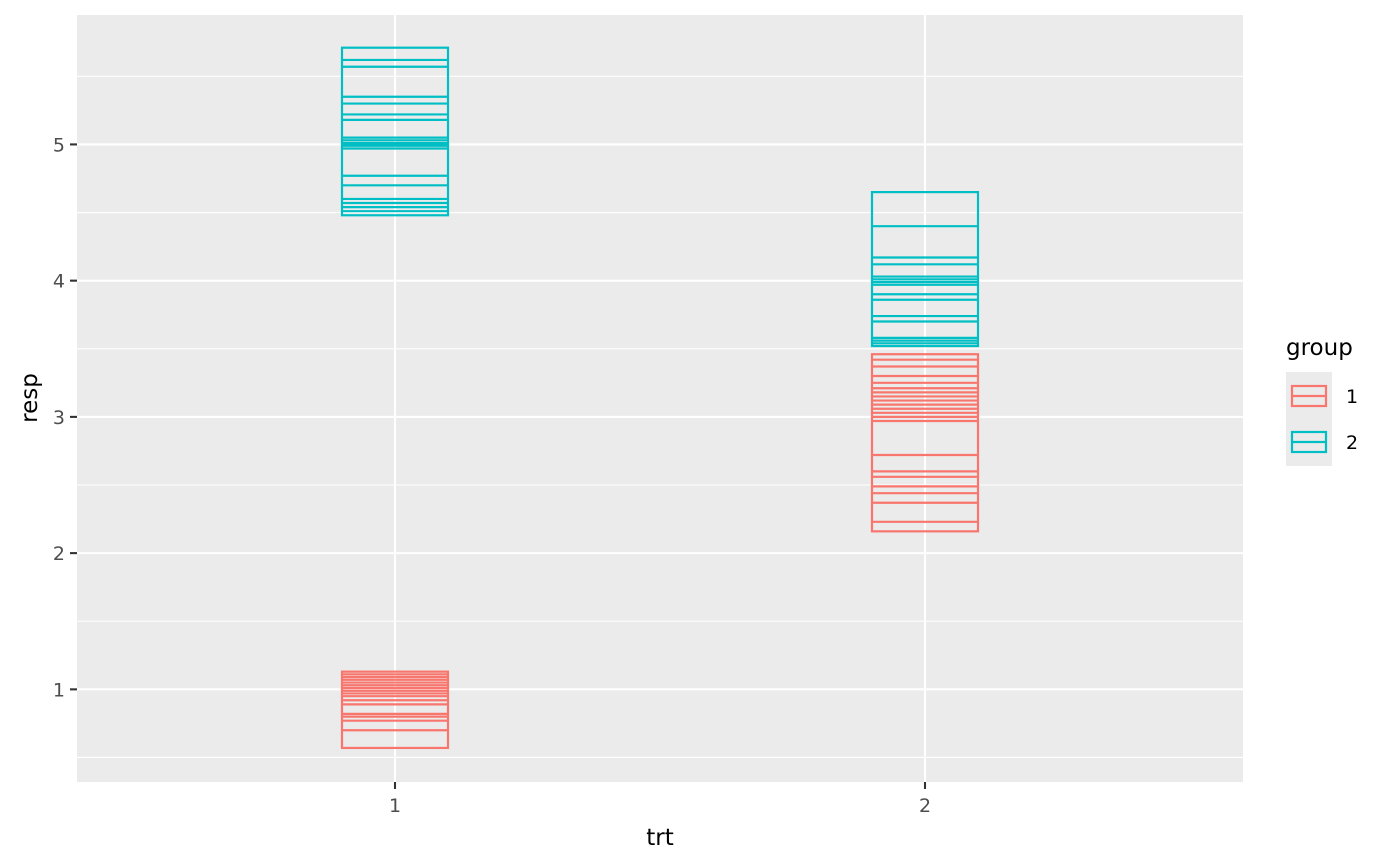 The width and height of the screenshot is (1400, 866). I want to click on y-tick-label: 4, so click(59, 282).